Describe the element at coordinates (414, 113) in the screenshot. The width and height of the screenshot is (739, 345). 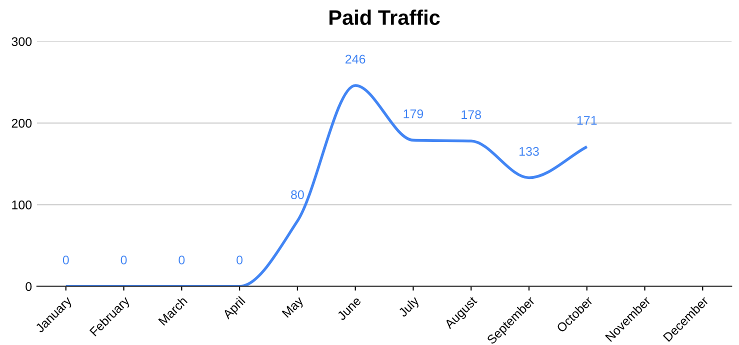
I see `data-label: 179` at that location.